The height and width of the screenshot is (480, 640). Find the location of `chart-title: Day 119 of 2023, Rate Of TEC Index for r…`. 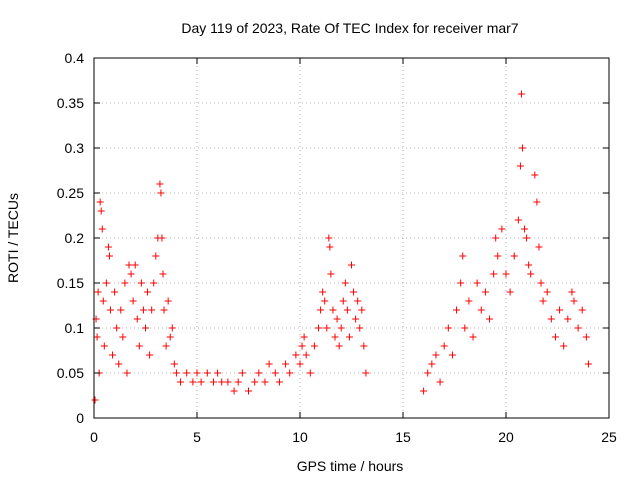

chart-title: Day 119 of 2023, Rate Of TEC Index for r… is located at coordinates (349, 28).